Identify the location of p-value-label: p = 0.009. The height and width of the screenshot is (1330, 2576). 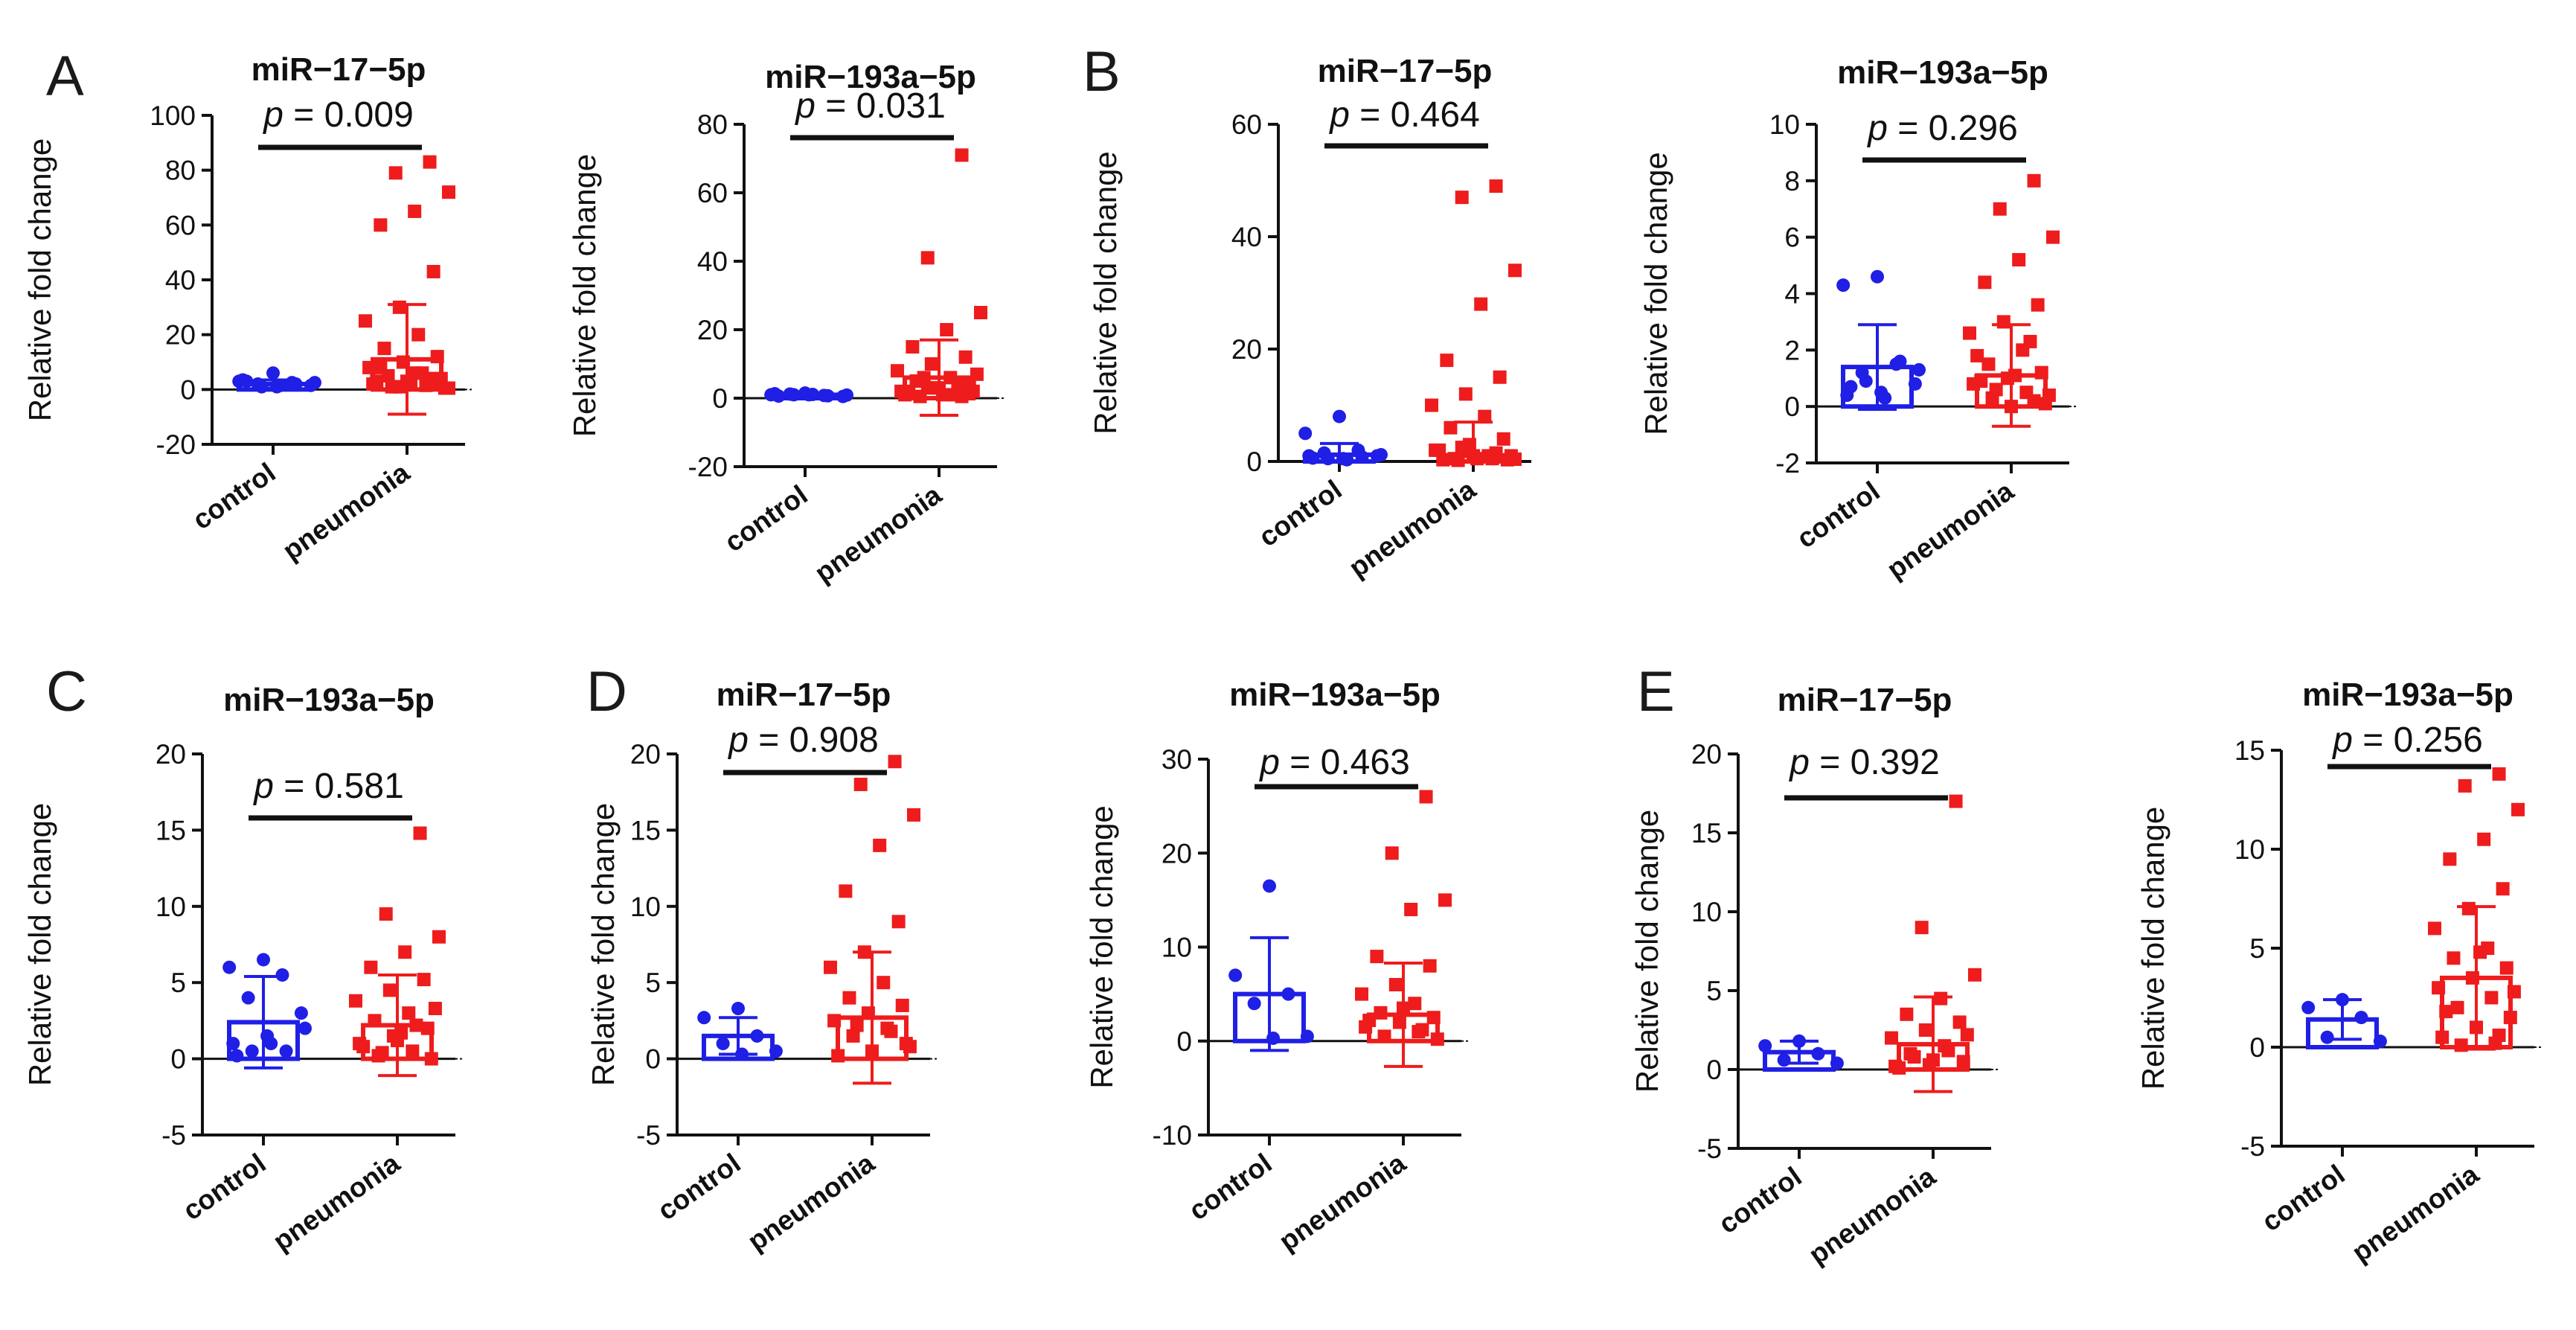
(338, 115).